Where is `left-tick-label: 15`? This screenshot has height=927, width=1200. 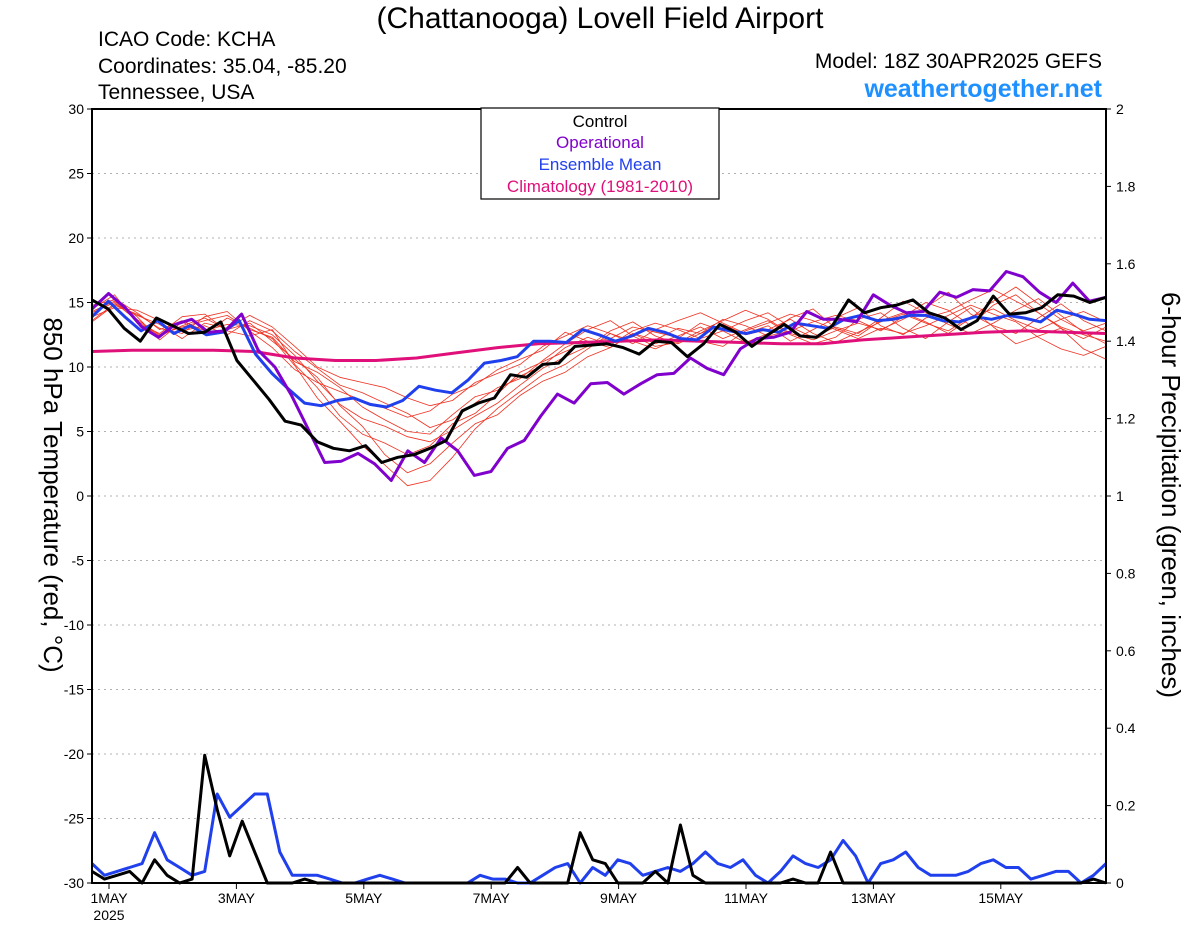
left-tick-label: 15 is located at coordinates (76, 303).